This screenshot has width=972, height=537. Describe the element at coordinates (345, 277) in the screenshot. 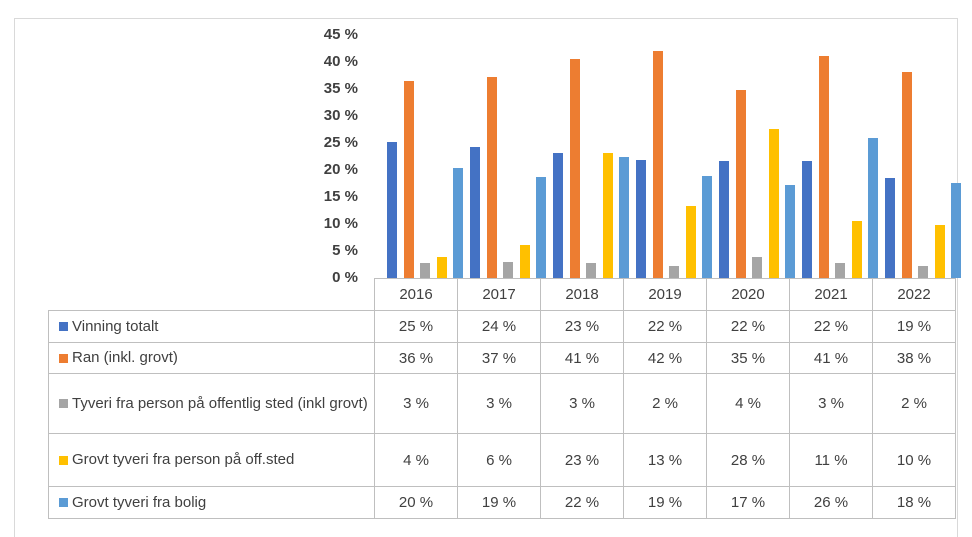

I see `y-tick-label: 0 %` at that location.